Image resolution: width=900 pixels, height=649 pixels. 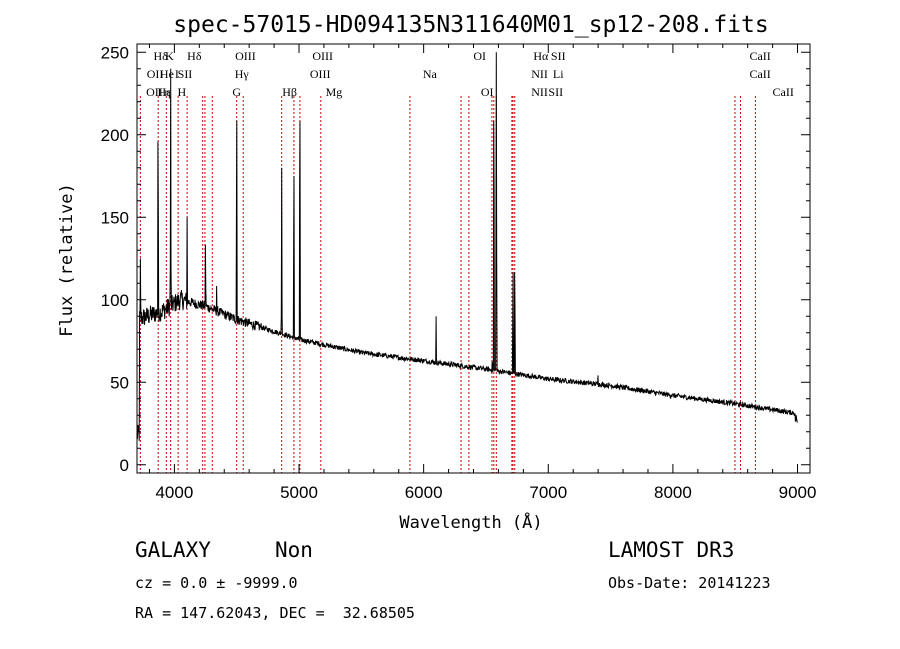 I want to click on line-label: η, so click(x=167, y=92).